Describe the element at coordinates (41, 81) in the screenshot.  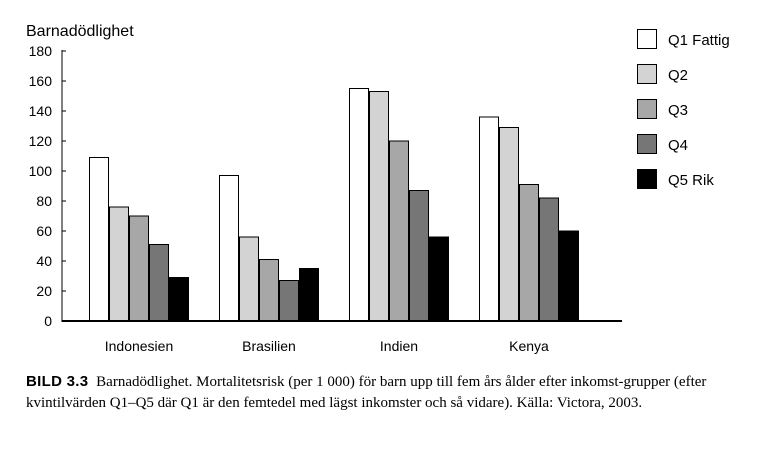
I see `y-tick-label: 160` at that location.